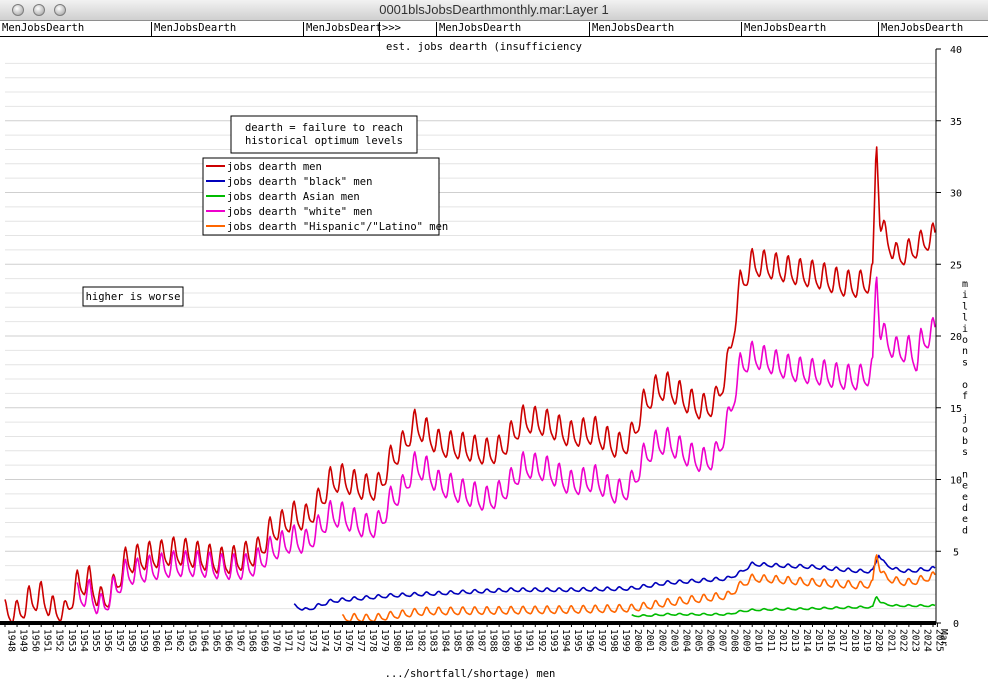 The image size is (988, 699). Describe the element at coordinates (565, 640) in the screenshot. I see `x-tick-label: 1994` at that location.